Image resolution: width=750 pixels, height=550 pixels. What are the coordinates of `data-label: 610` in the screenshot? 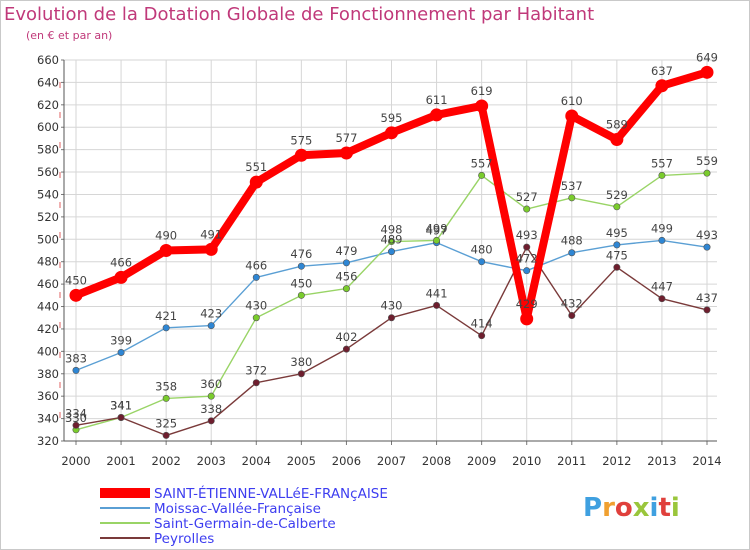 It's located at (572, 101).